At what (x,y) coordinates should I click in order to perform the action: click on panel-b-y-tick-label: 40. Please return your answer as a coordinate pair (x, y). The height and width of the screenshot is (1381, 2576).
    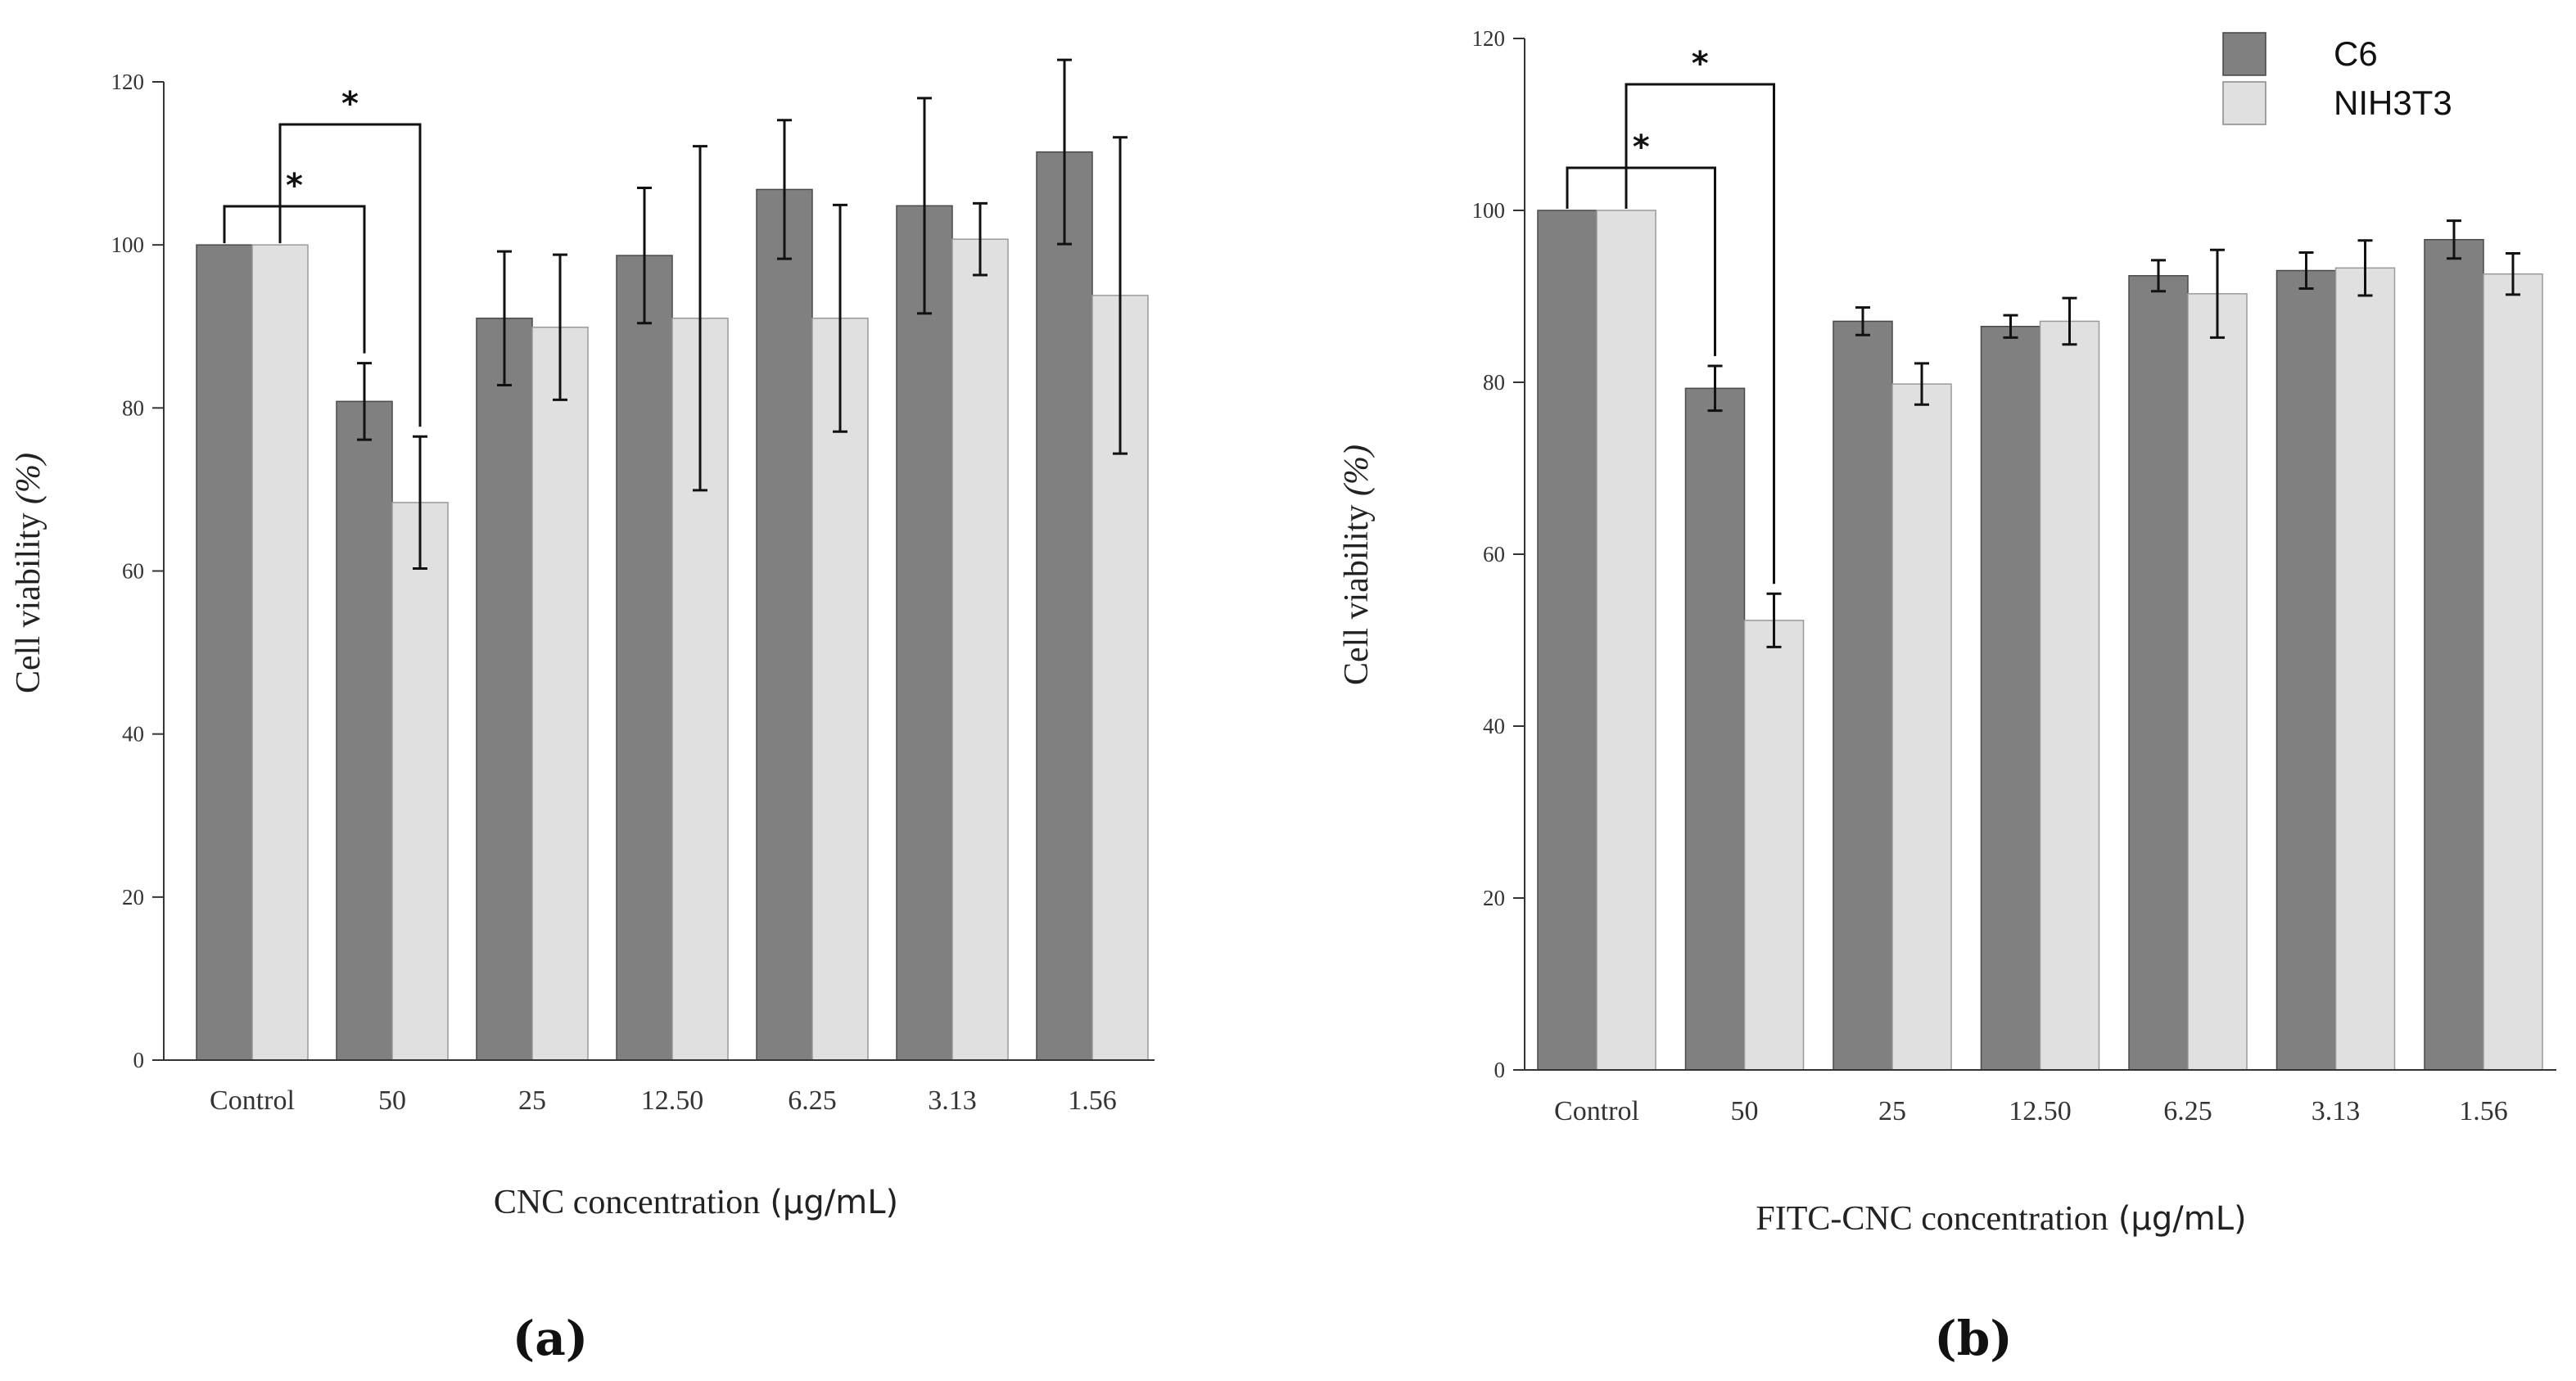
    Looking at the image, I should click on (1494, 726).